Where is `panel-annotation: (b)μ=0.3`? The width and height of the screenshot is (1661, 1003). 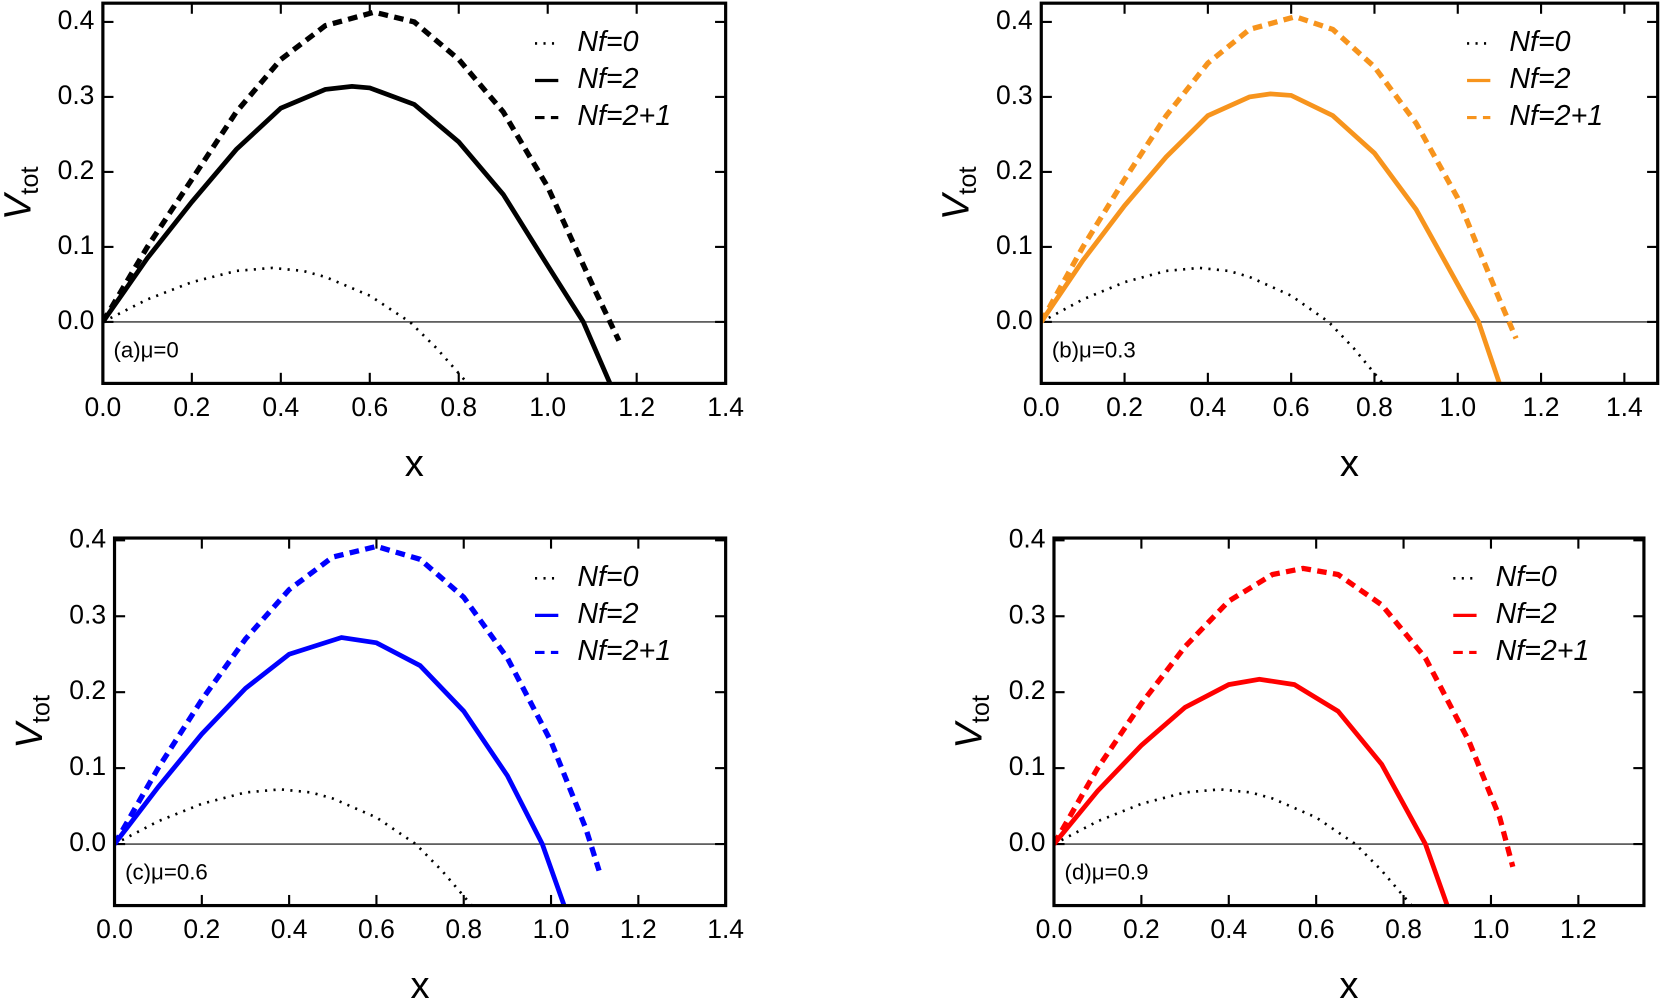 panel-annotation: (b)μ=0.3 is located at coordinates (1094, 350).